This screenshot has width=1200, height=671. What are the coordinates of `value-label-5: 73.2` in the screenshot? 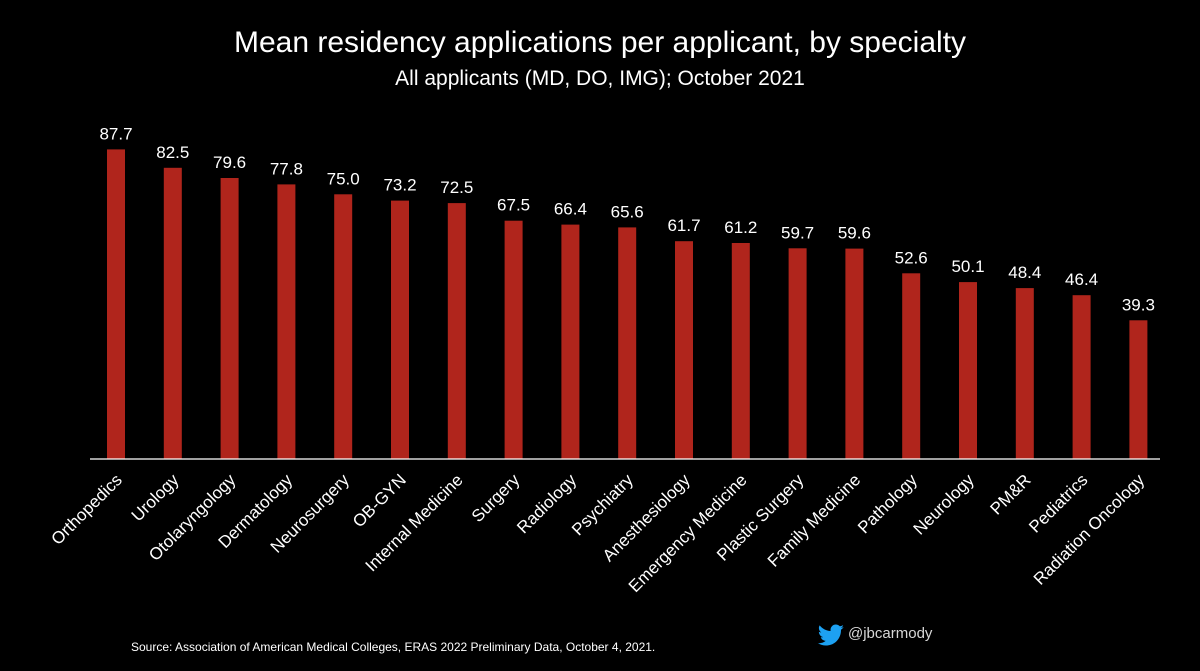 It's located at (399, 185).